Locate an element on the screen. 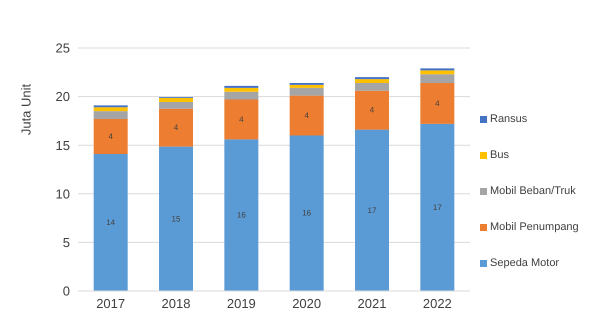 The image size is (613, 327). x-tick-label: 2020 is located at coordinates (307, 304).